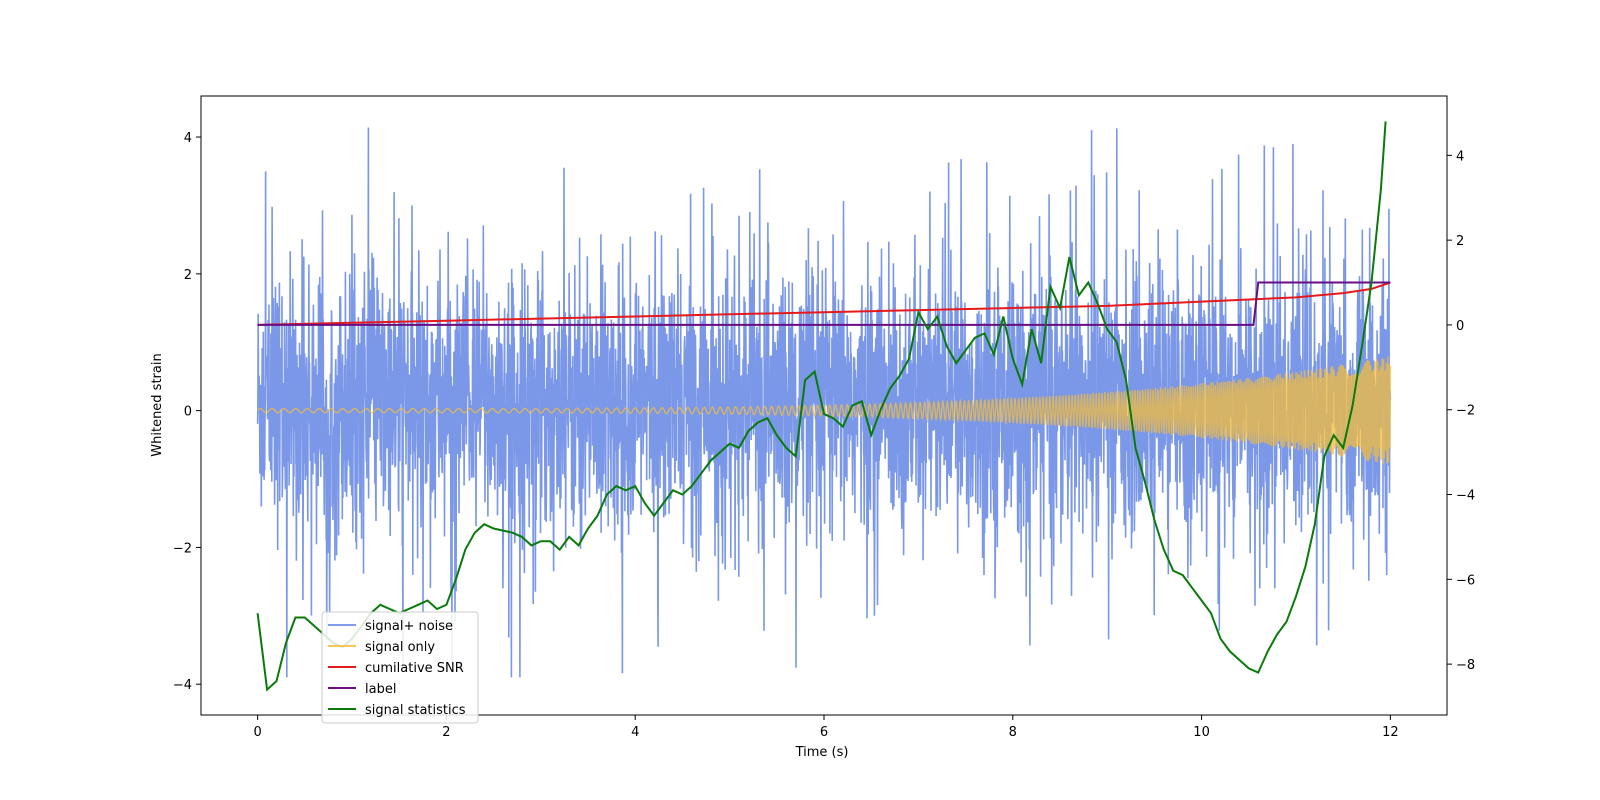 This screenshot has width=1600, height=800. Describe the element at coordinates (1390, 732) in the screenshot. I see `x-tick-label-6: 12` at that location.